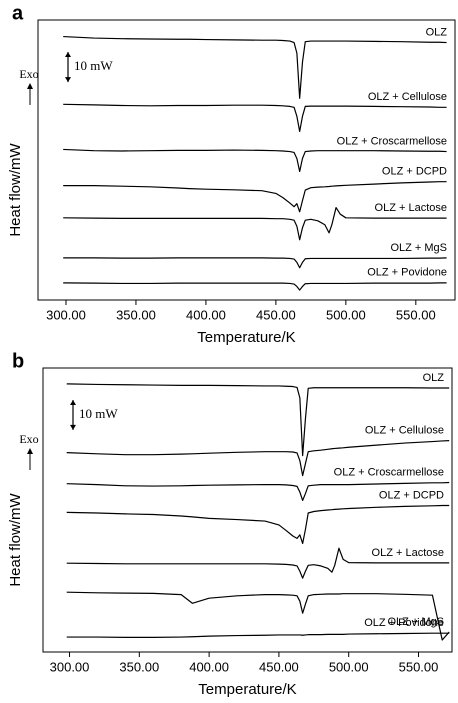 This screenshot has width=458, height=703. Describe the element at coordinates (18, 13) in the screenshot. I see `panel-letter: a` at that location.